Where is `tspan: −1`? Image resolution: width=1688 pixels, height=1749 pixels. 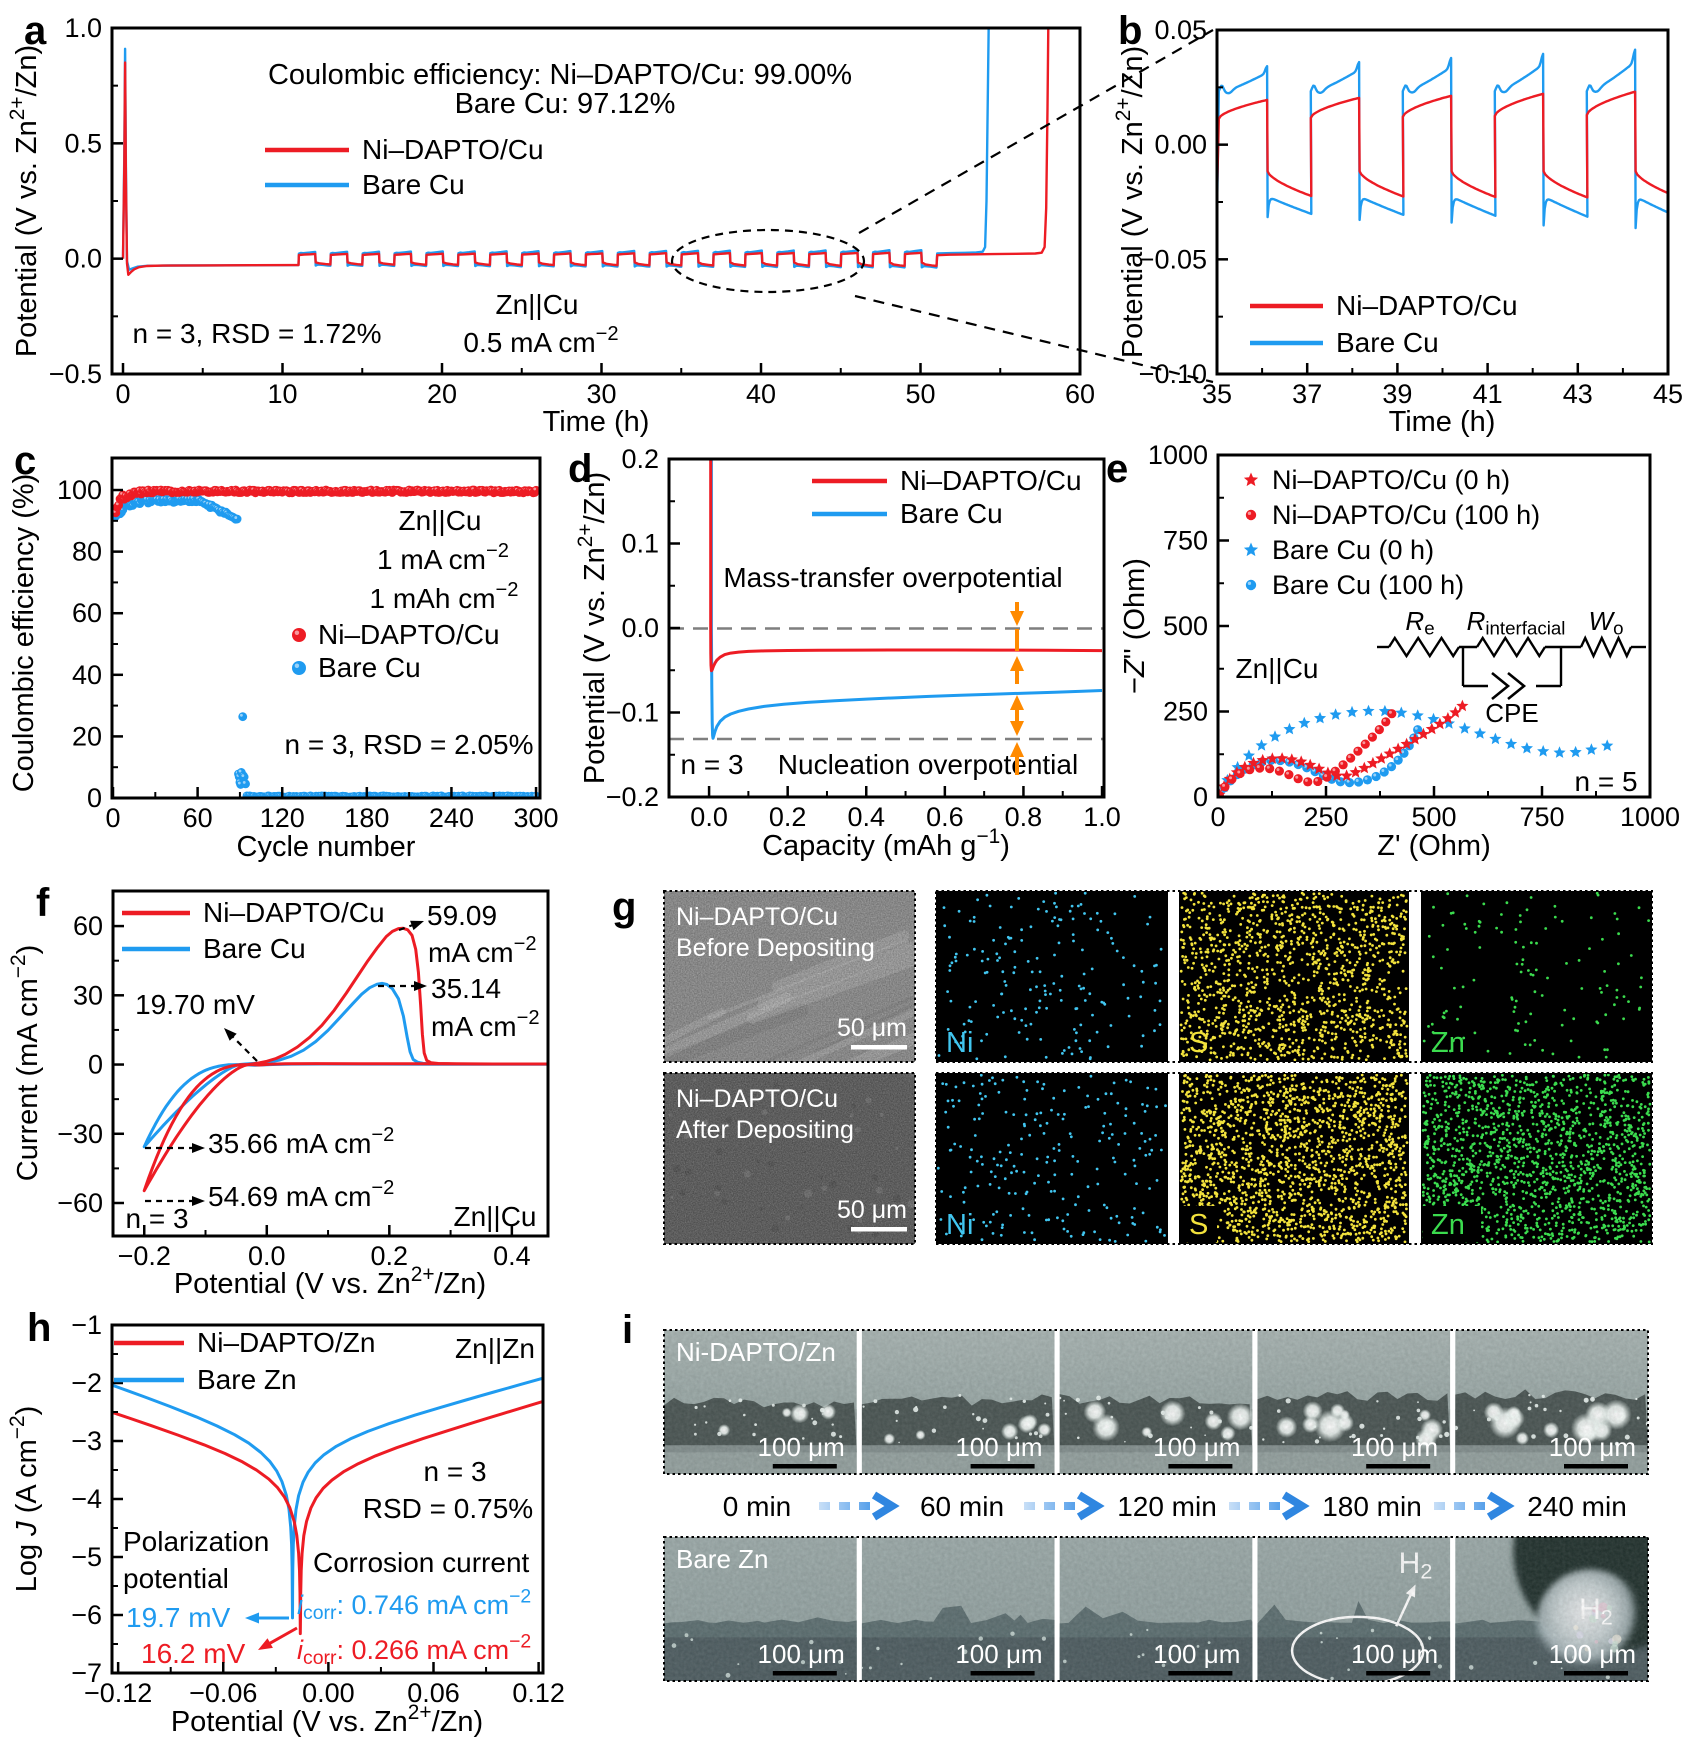
tspan: −1 is located at coordinates (988, 836).